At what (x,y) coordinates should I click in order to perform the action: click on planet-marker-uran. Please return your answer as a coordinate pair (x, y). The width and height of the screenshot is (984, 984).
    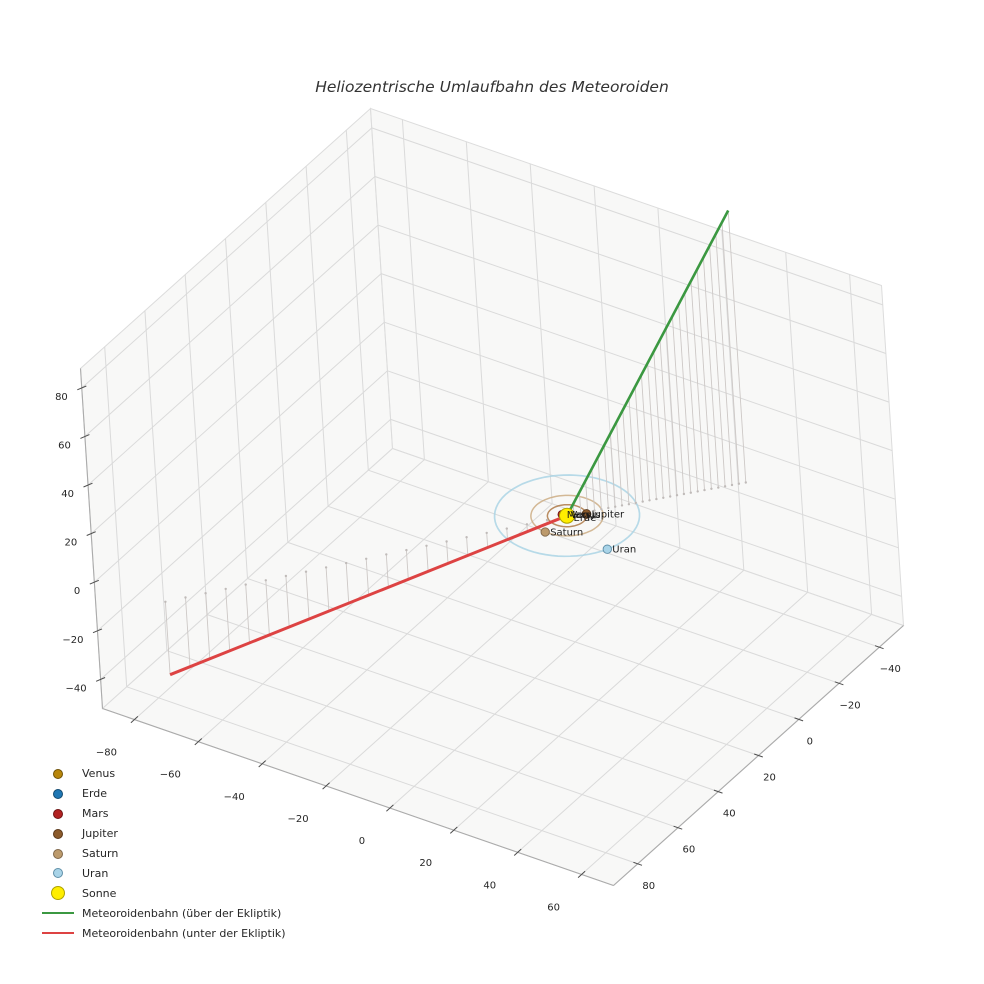
    Looking at the image, I should click on (607, 549).